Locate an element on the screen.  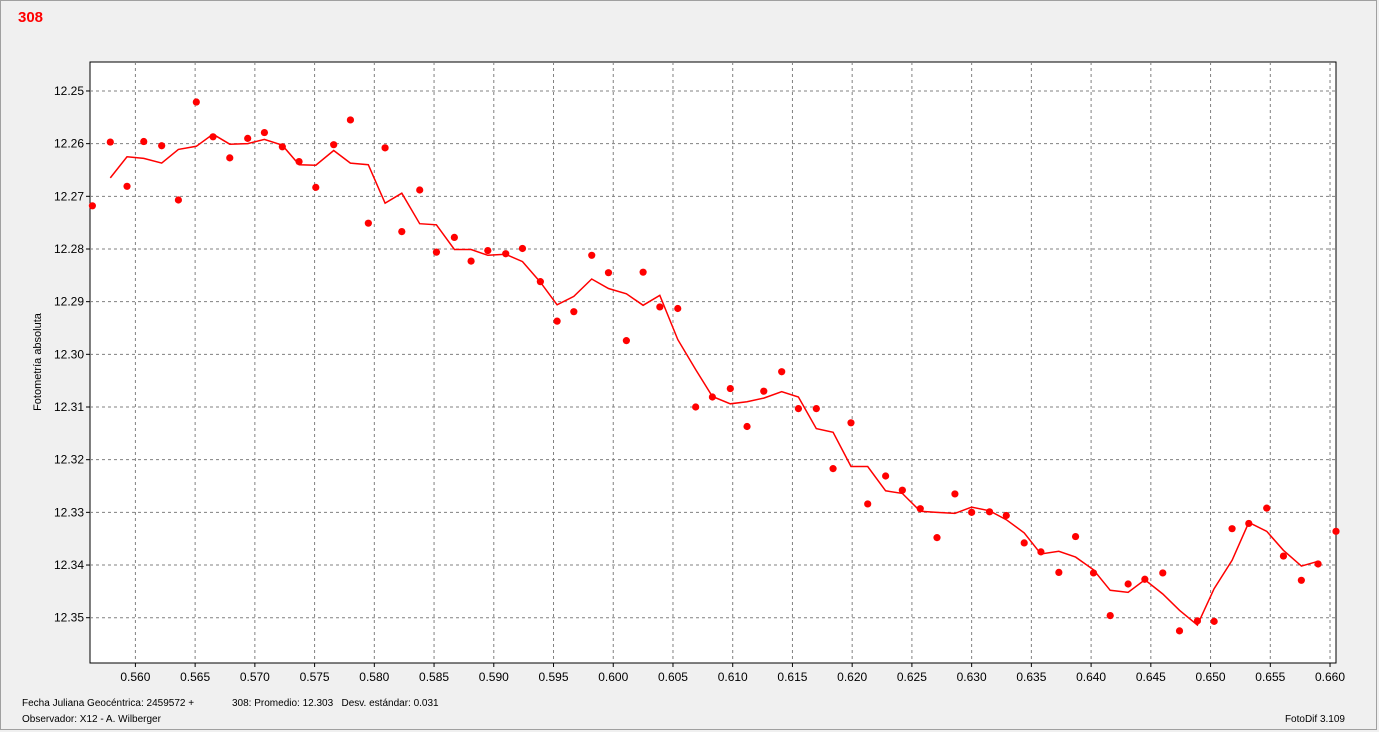
y-tick-label: 12.27 is located at coordinates (69, 196).